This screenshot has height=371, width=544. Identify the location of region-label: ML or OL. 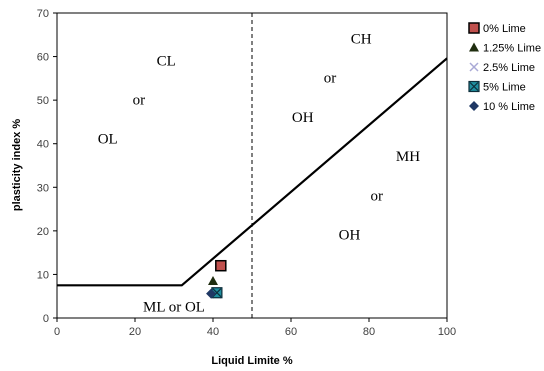
(174, 307).